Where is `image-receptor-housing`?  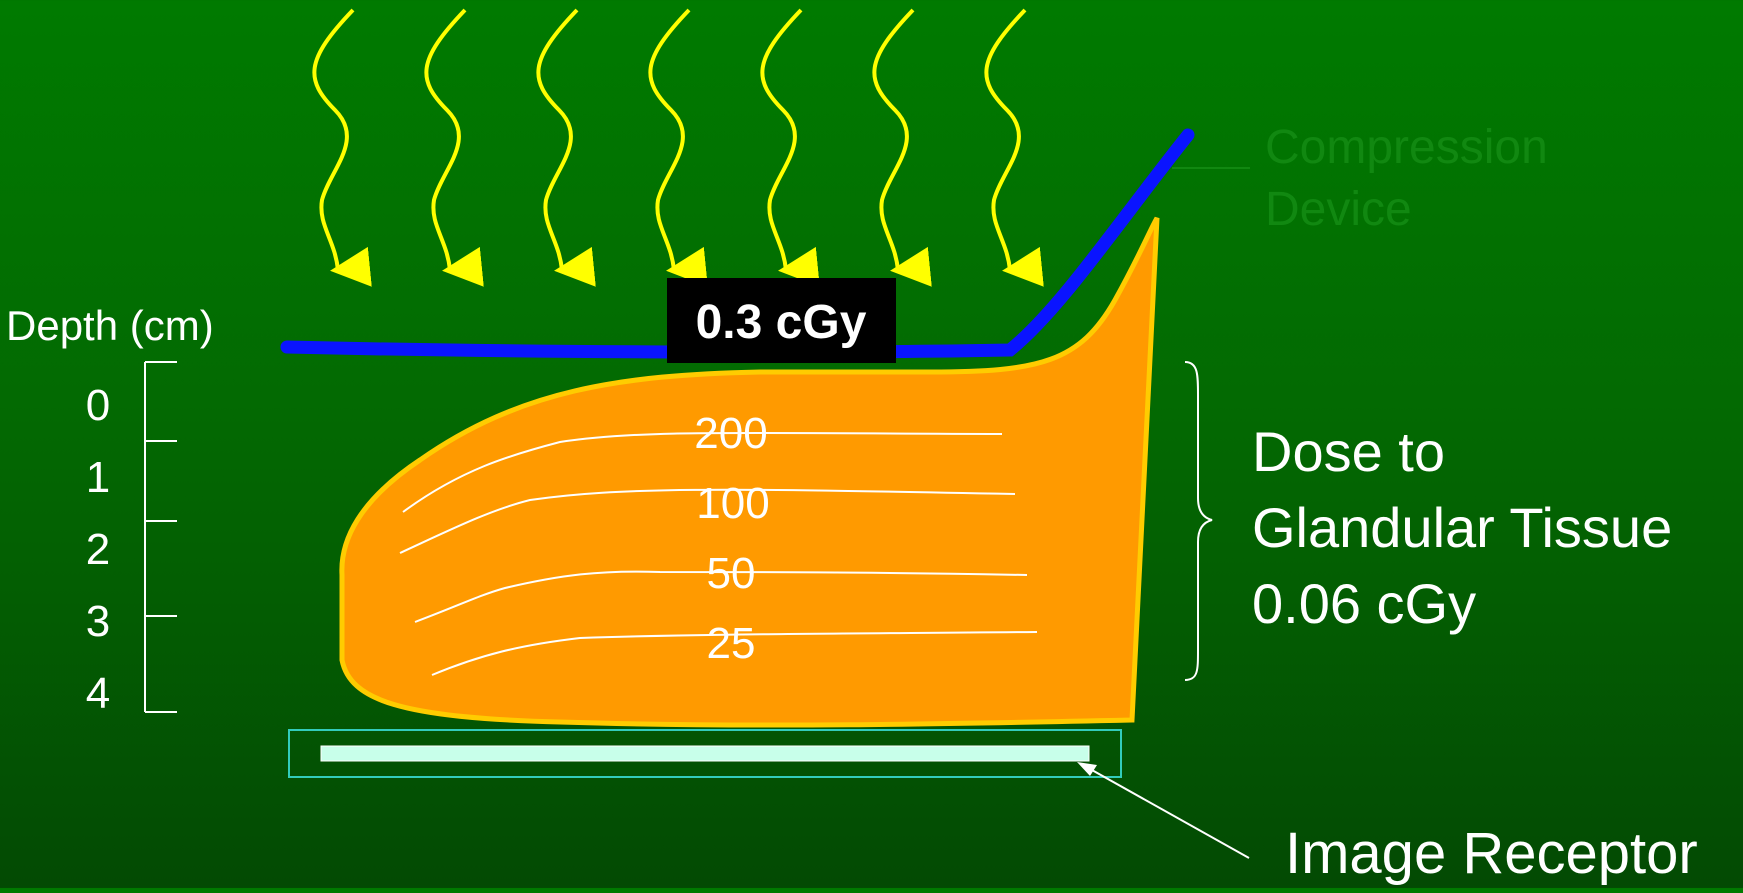
image-receptor-housing is located at coordinates (705, 753).